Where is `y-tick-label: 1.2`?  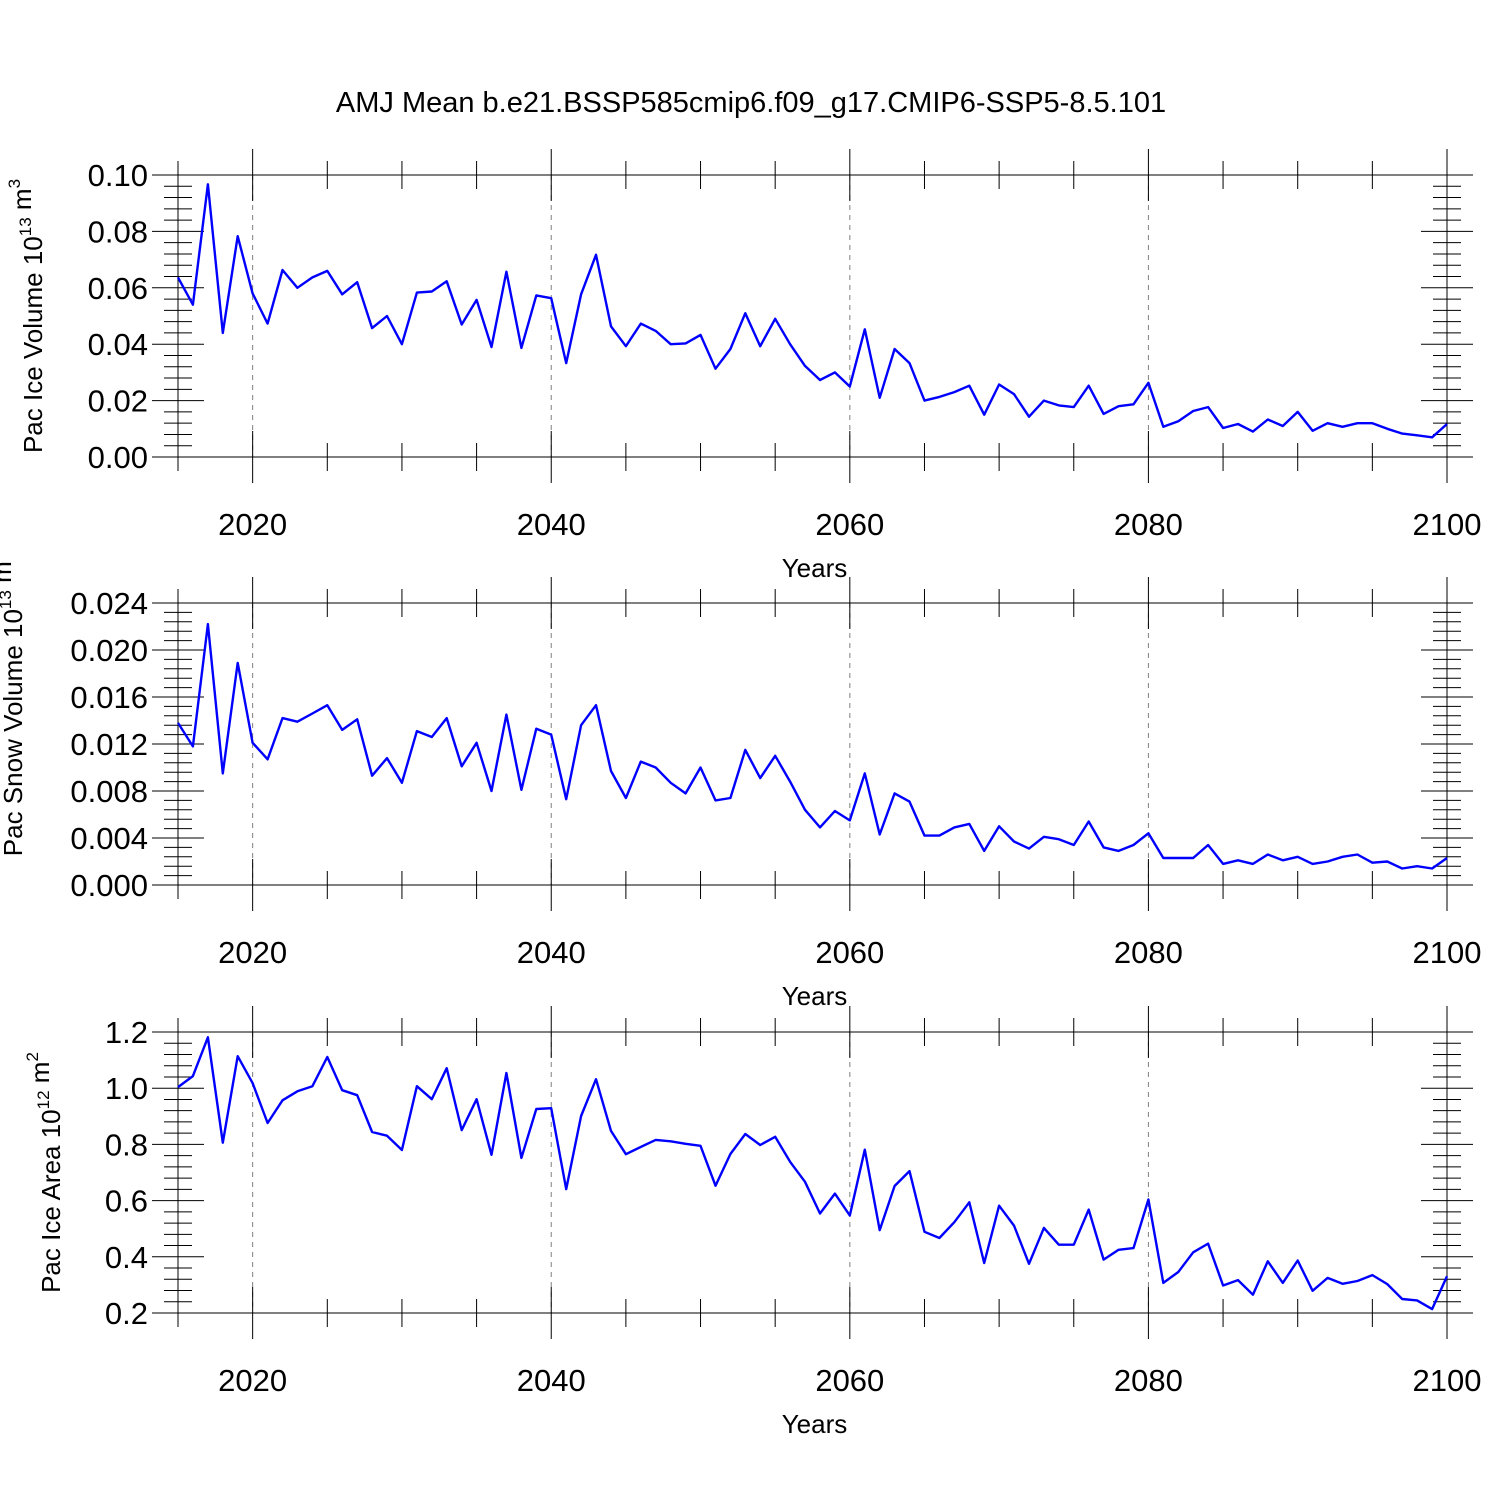 y-tick-label: 1.2 is located at coordinates (126, 1032).